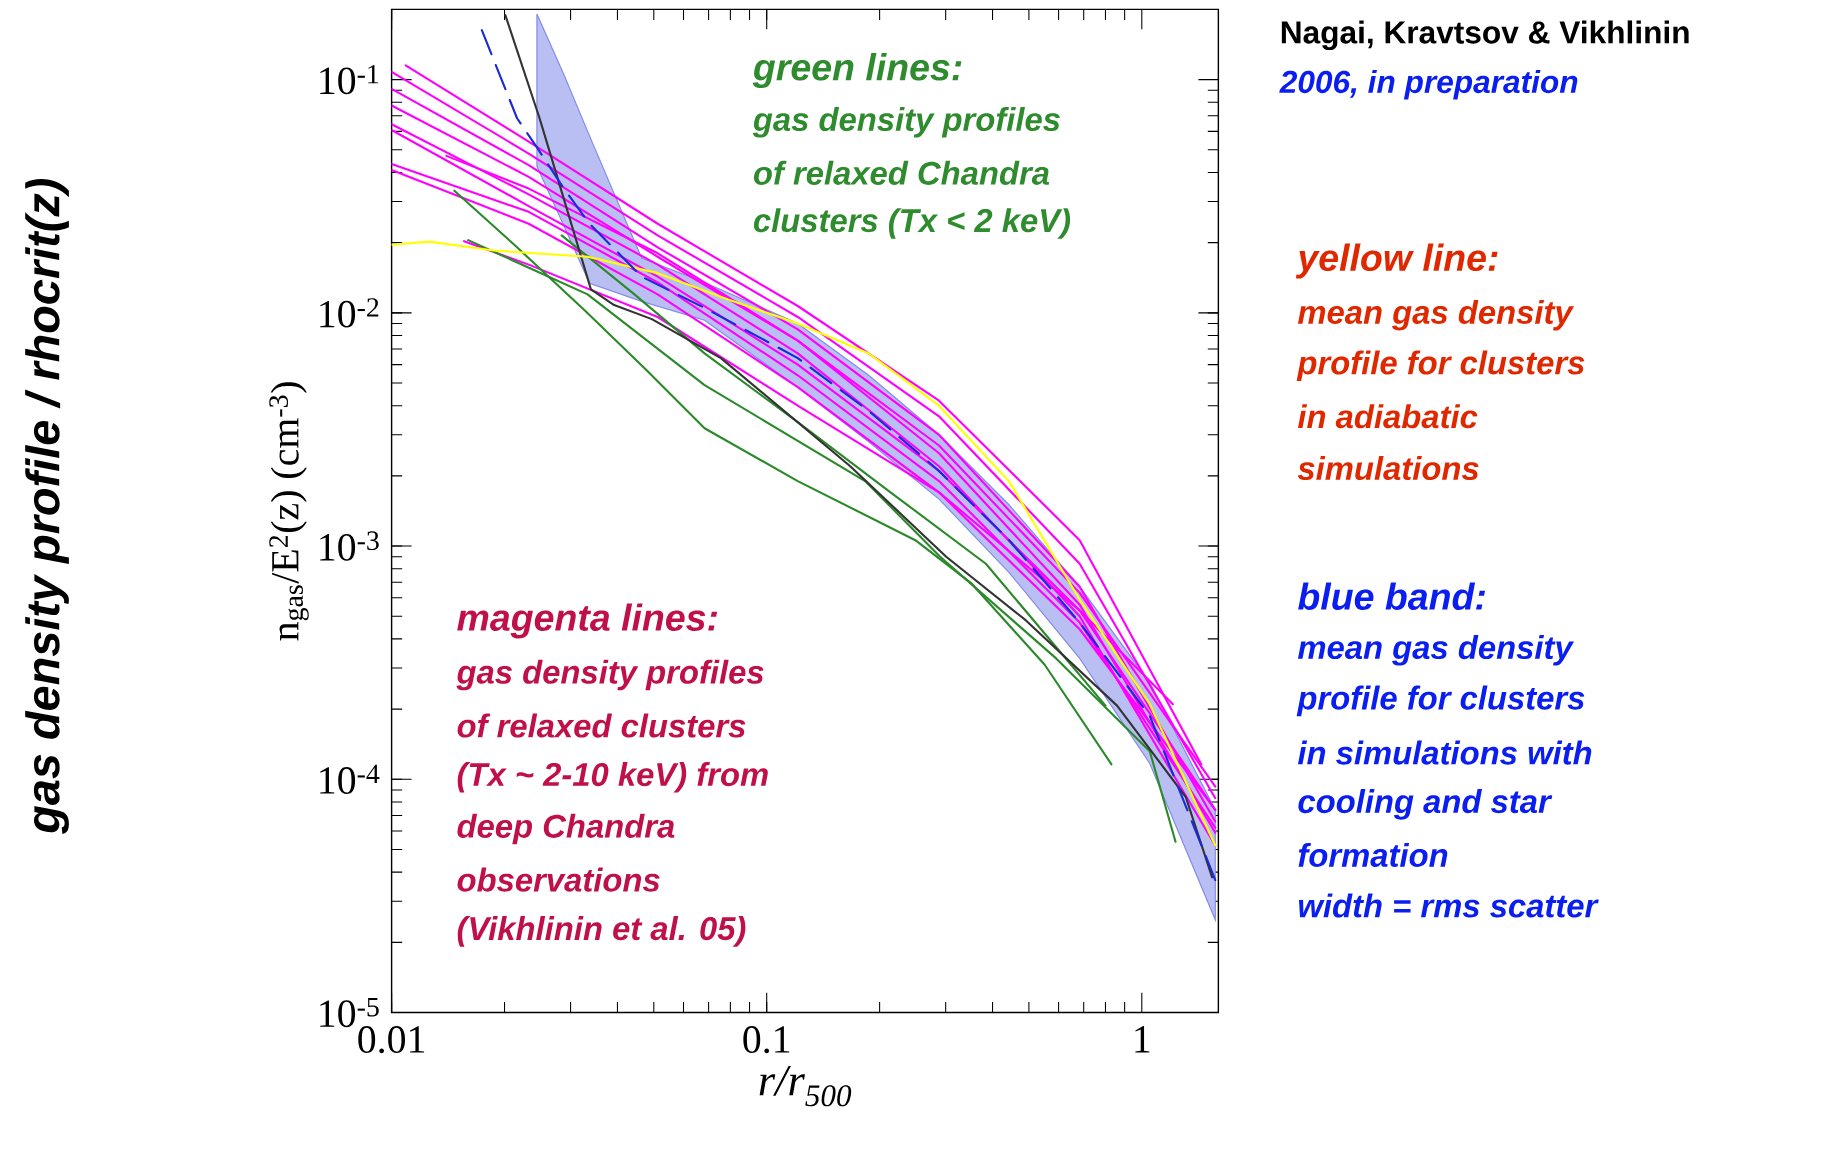  Describe the element at coordinates (349, 79) in the screenshot. I see `y-tick-label: 10$^{-1}$` at that location.